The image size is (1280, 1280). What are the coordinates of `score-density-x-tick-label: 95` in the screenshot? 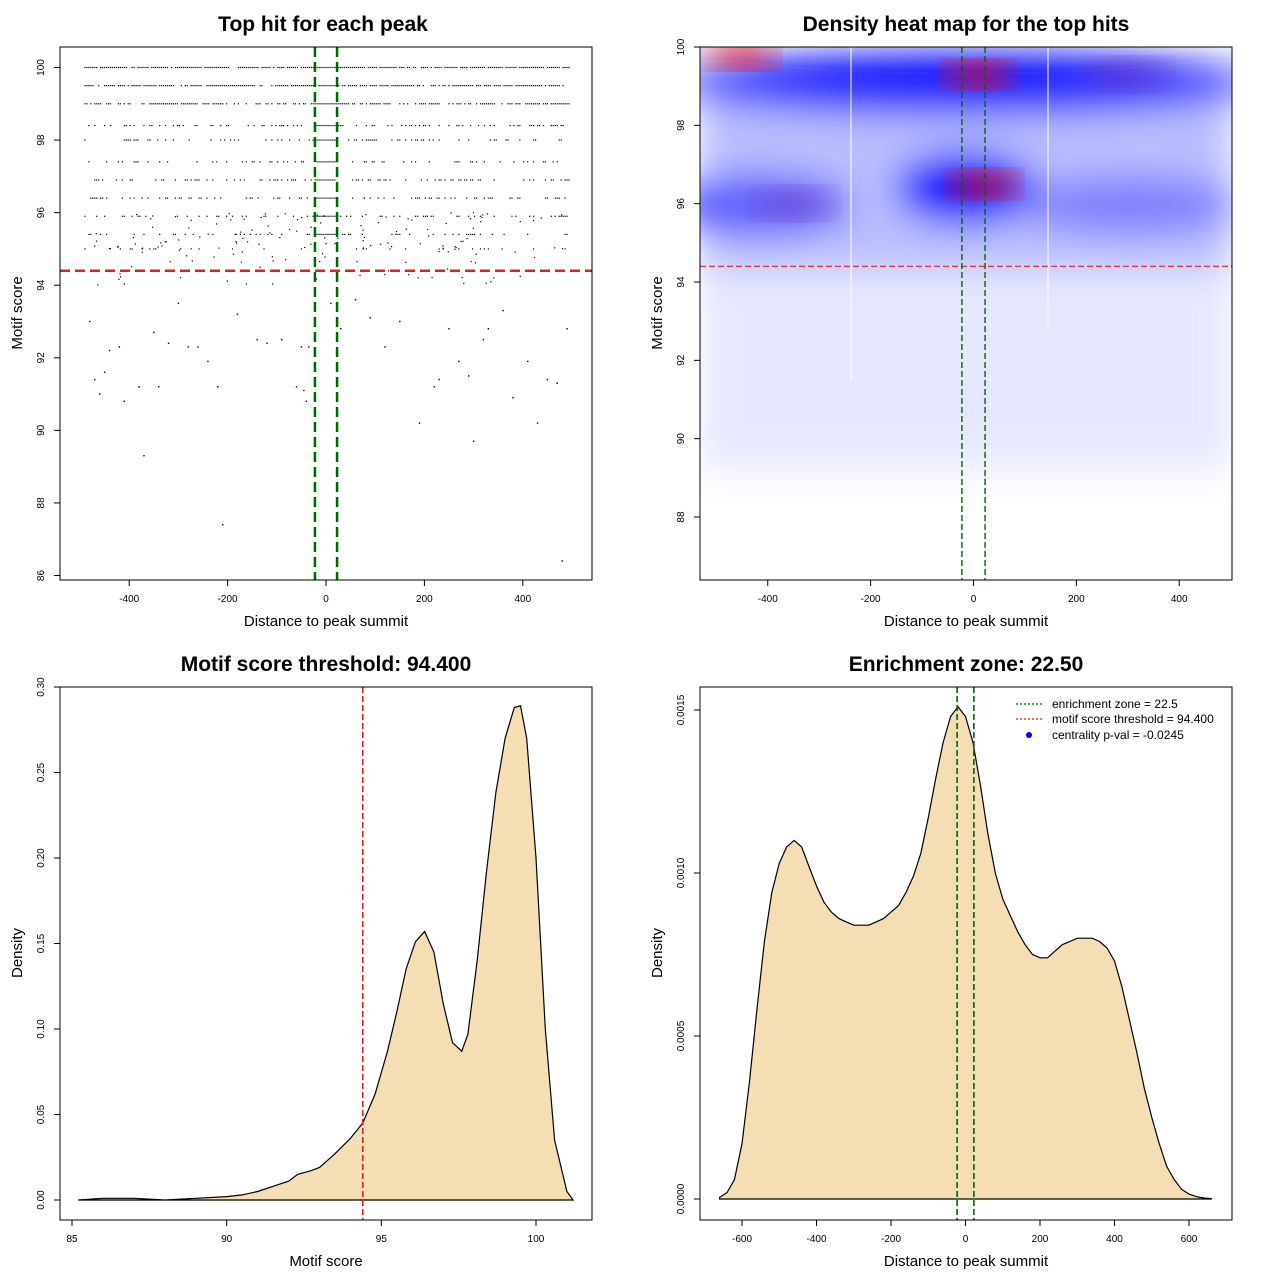 It's located at (382, 1239).